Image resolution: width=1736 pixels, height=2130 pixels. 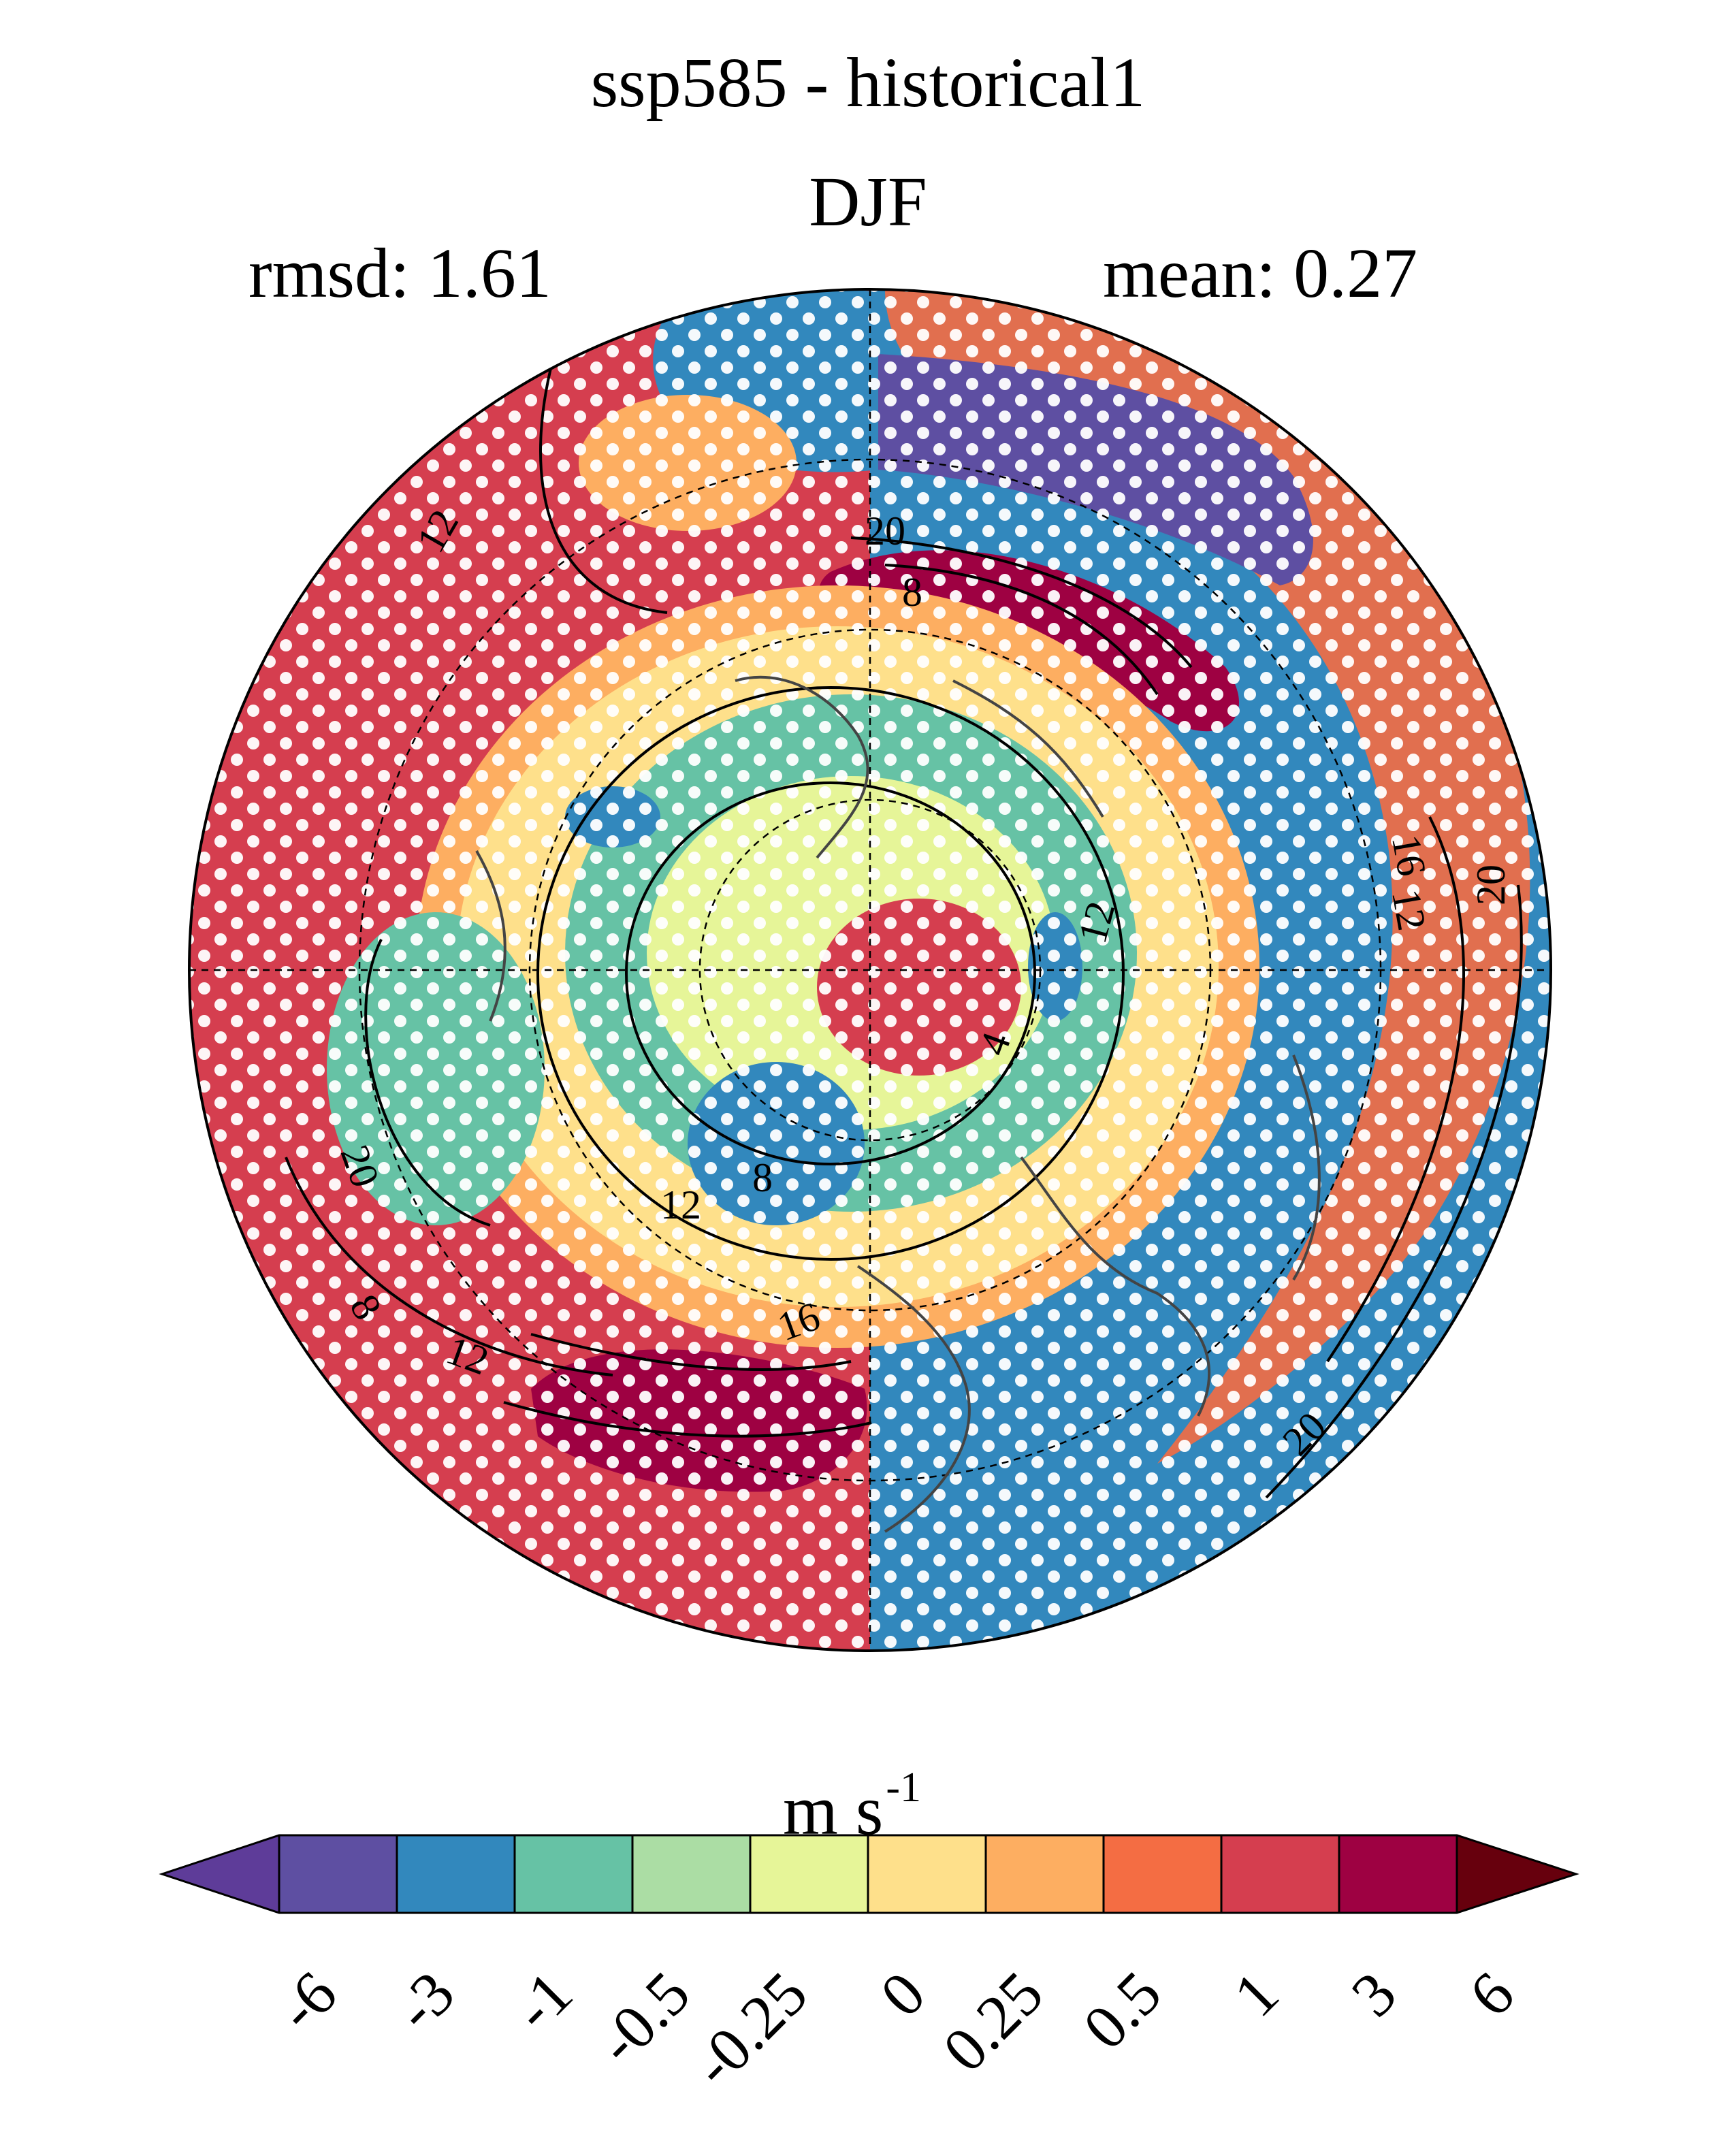 I want to click on title-line-1: ssp585 - historical1, so click(x=868, y=83).